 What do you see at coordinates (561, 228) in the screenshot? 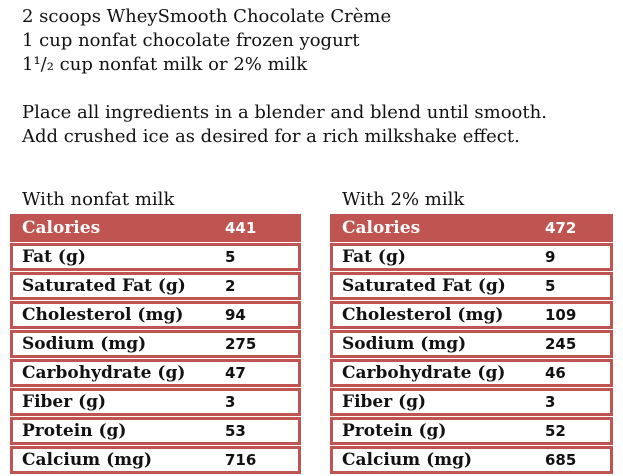
I see `row-value: 472` at bounding box center [561, 228].